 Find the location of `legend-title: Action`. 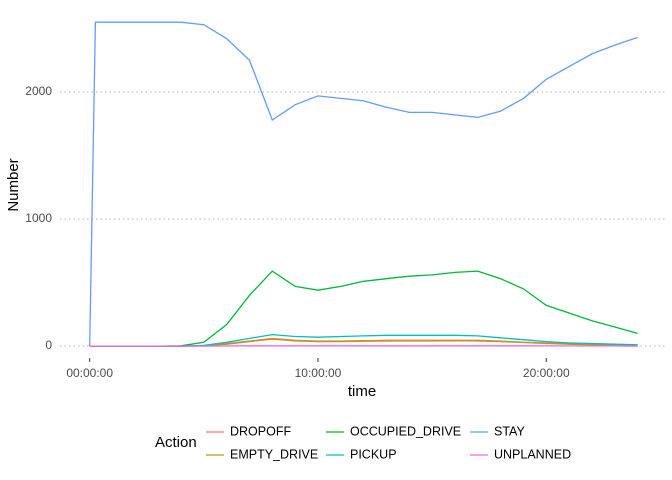

legend-title: Action is located at coordinates (176, 442).